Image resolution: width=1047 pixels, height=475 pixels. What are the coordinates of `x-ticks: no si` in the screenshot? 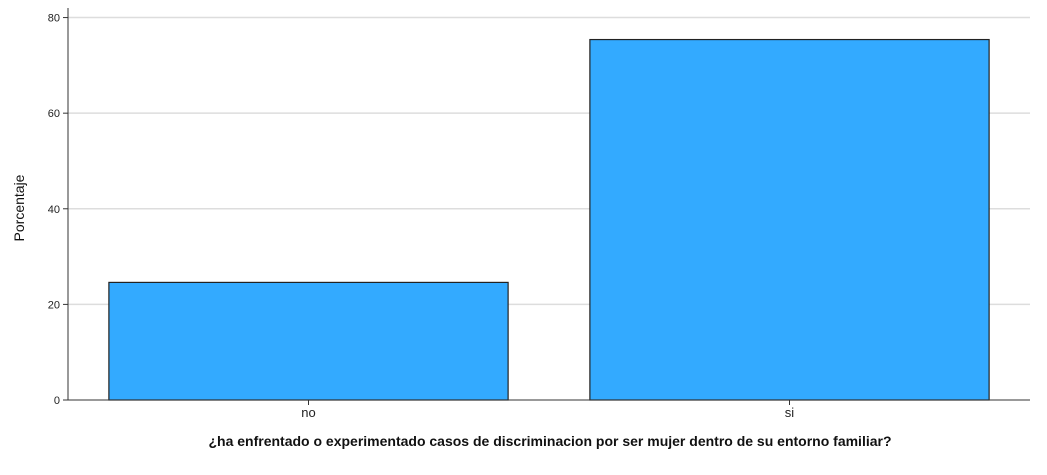 It's located at (547, 410).